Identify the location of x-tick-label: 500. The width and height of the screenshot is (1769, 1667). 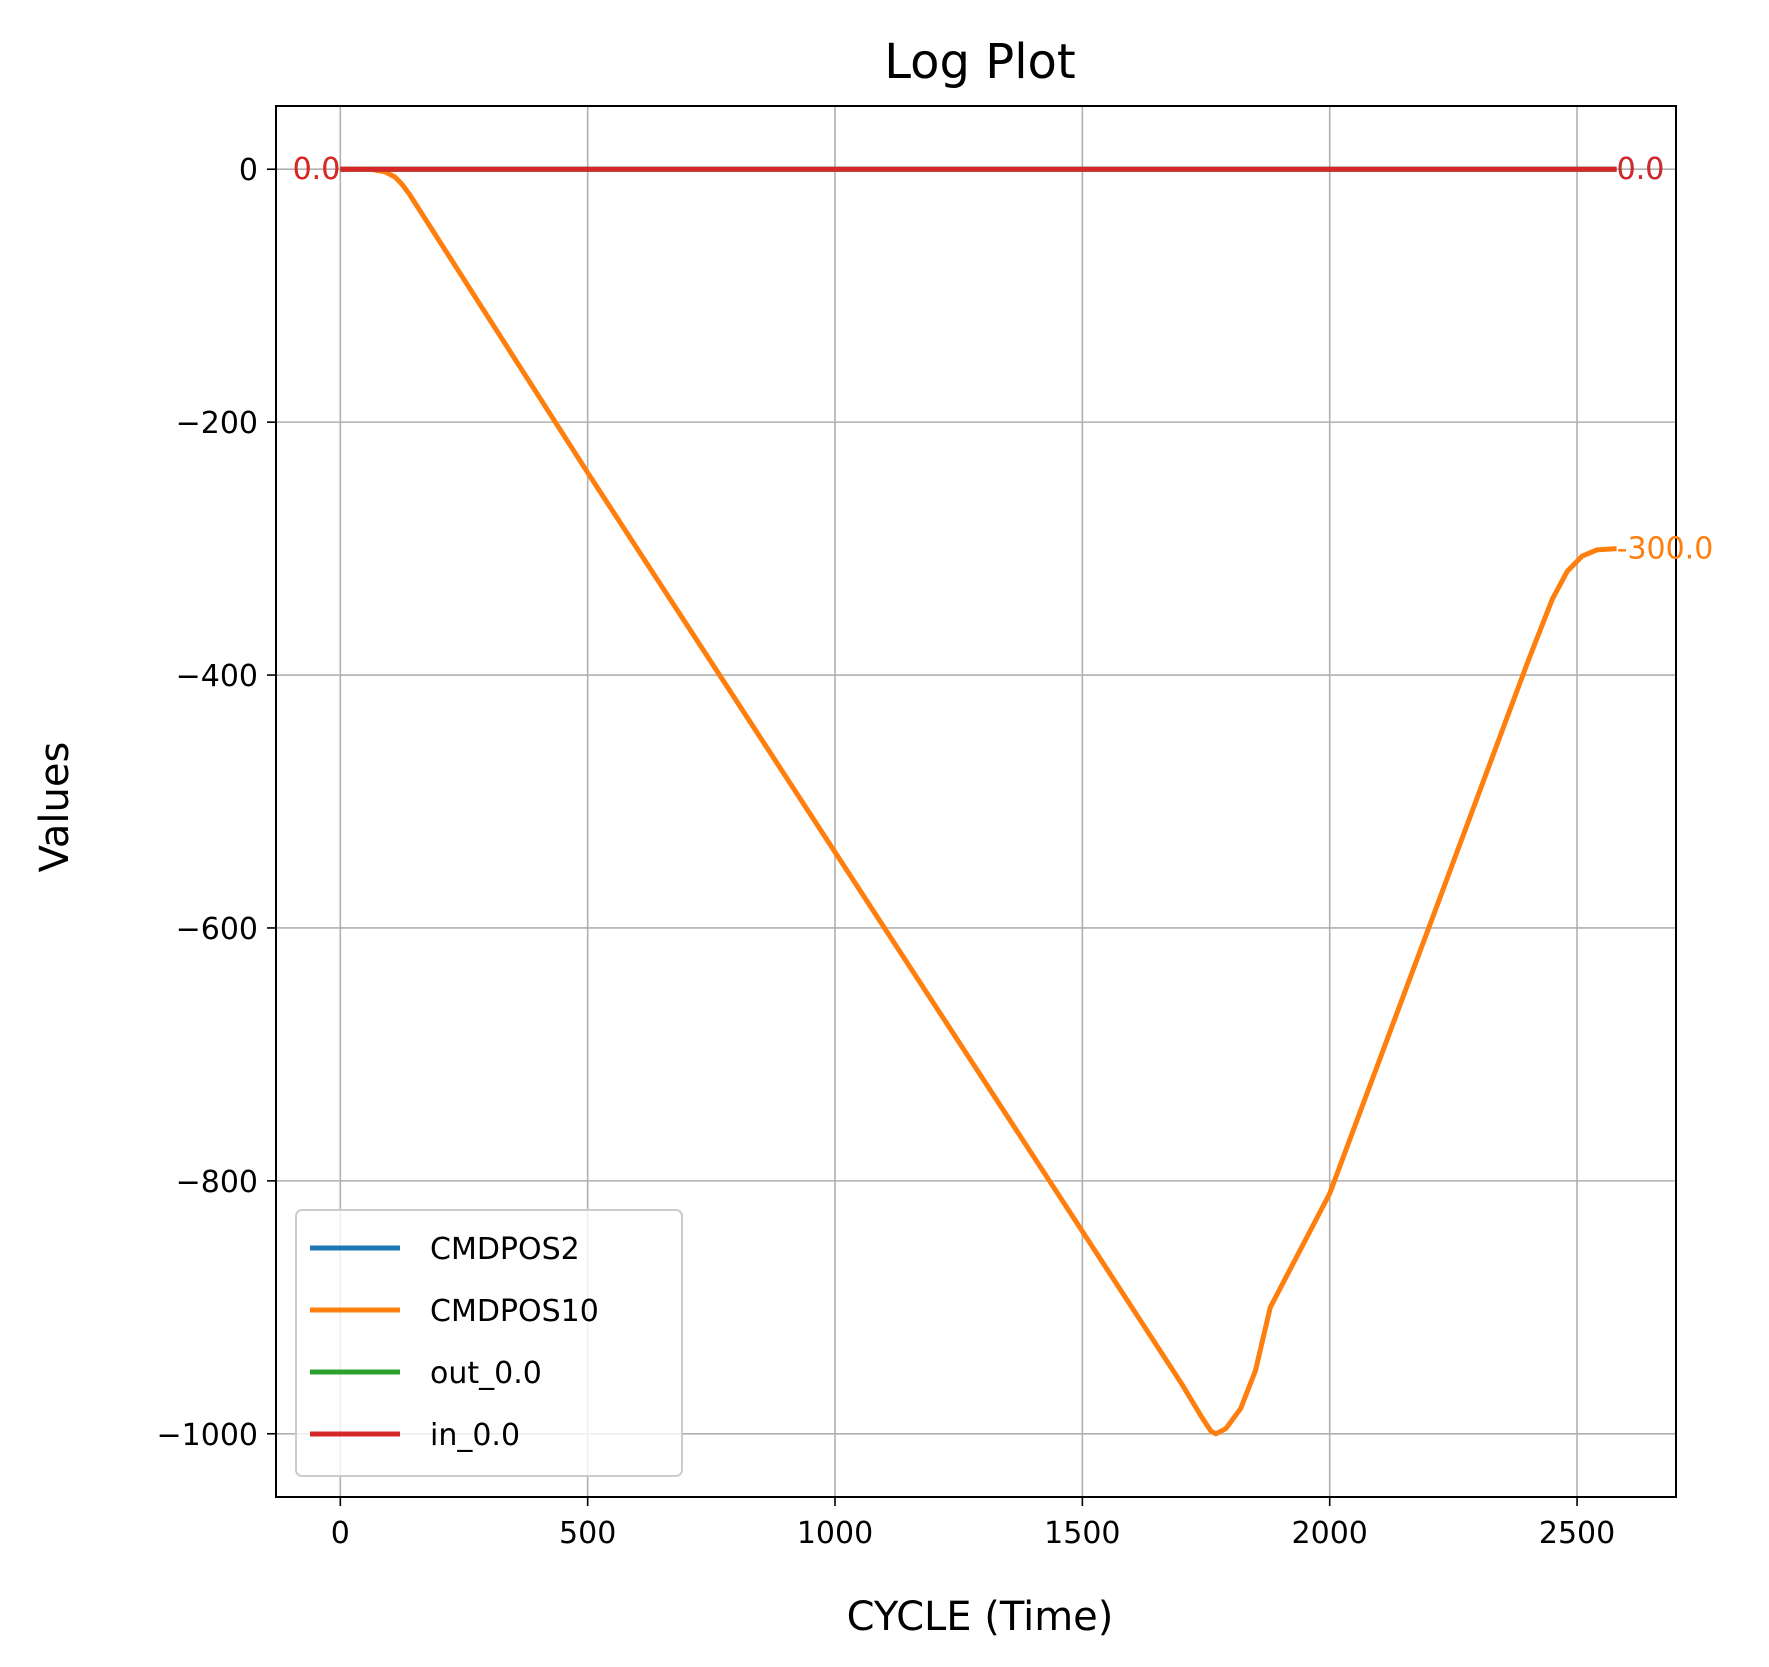
(587, 1533).